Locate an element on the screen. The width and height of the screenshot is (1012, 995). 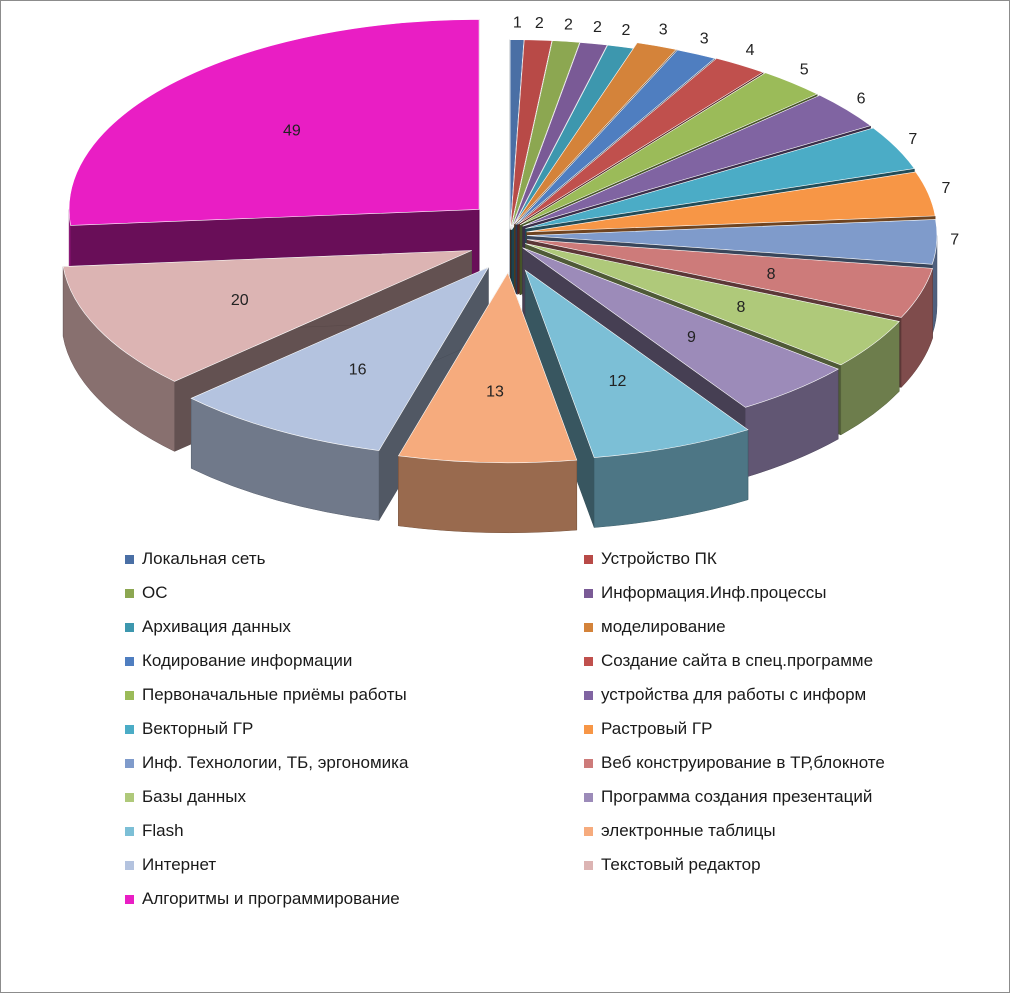
data-label: 49 is located at coordinates (292, 131).